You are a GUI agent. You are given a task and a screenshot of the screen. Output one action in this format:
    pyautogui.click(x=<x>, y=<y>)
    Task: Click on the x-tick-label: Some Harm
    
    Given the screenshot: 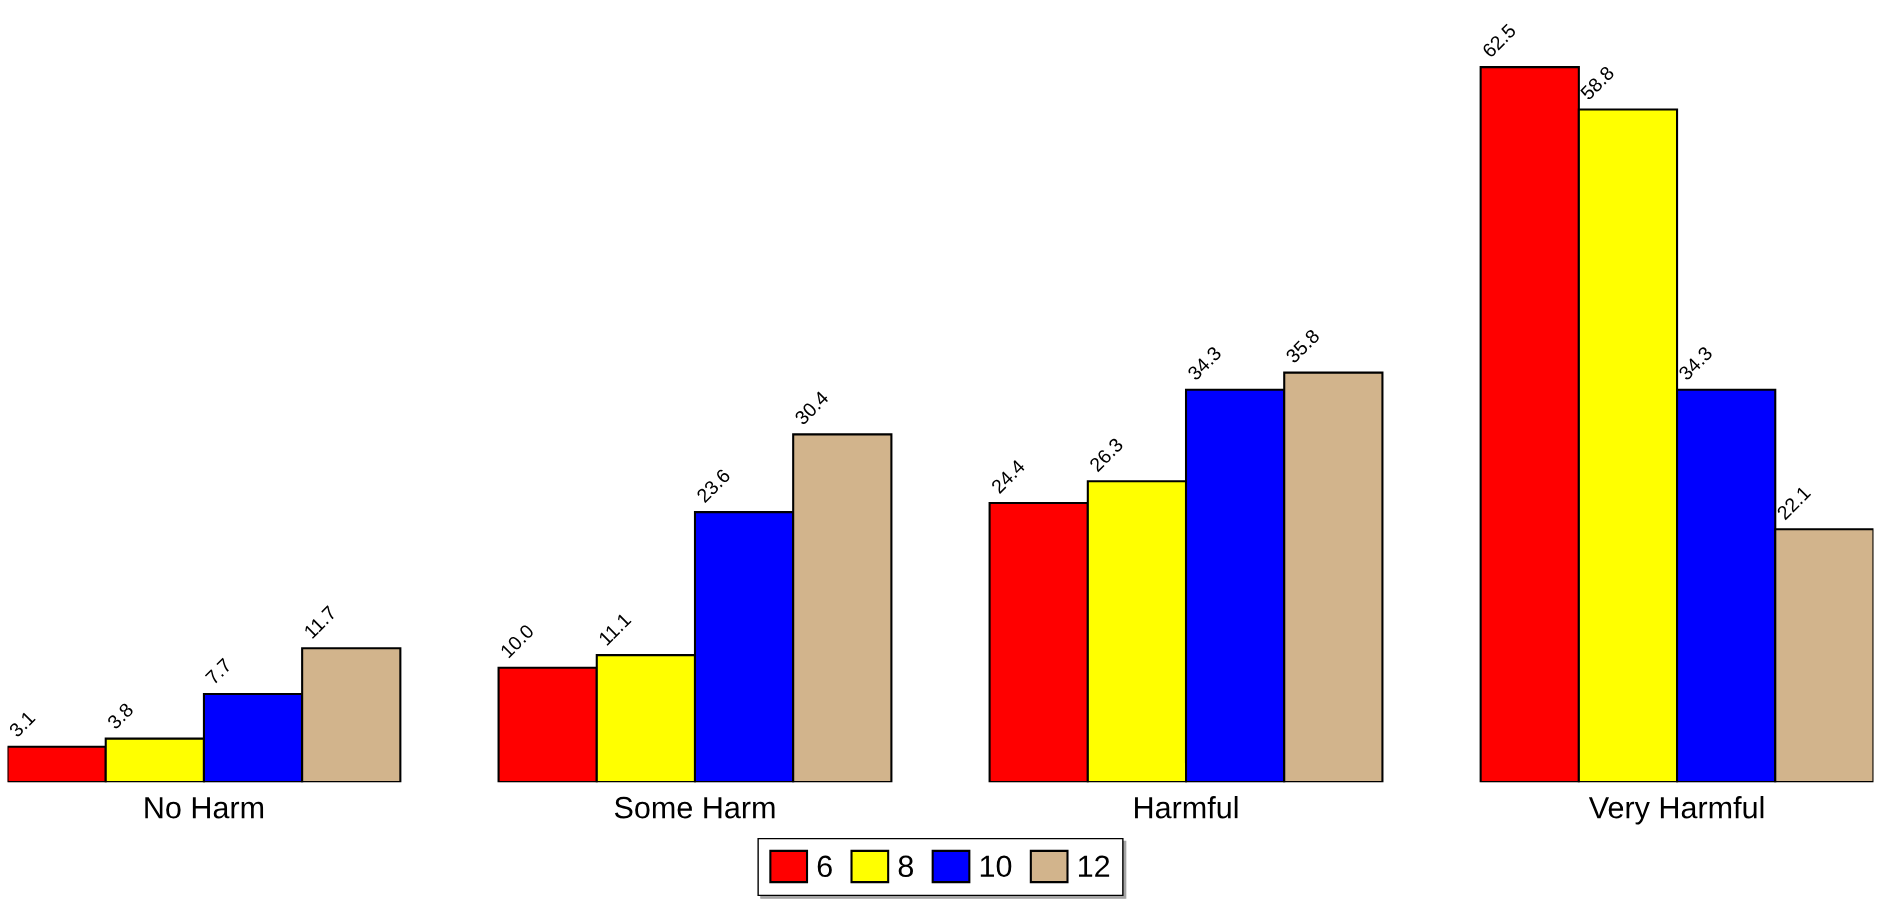 What is the action you would take?
    pyautogui.click(x=694, y=807)
    